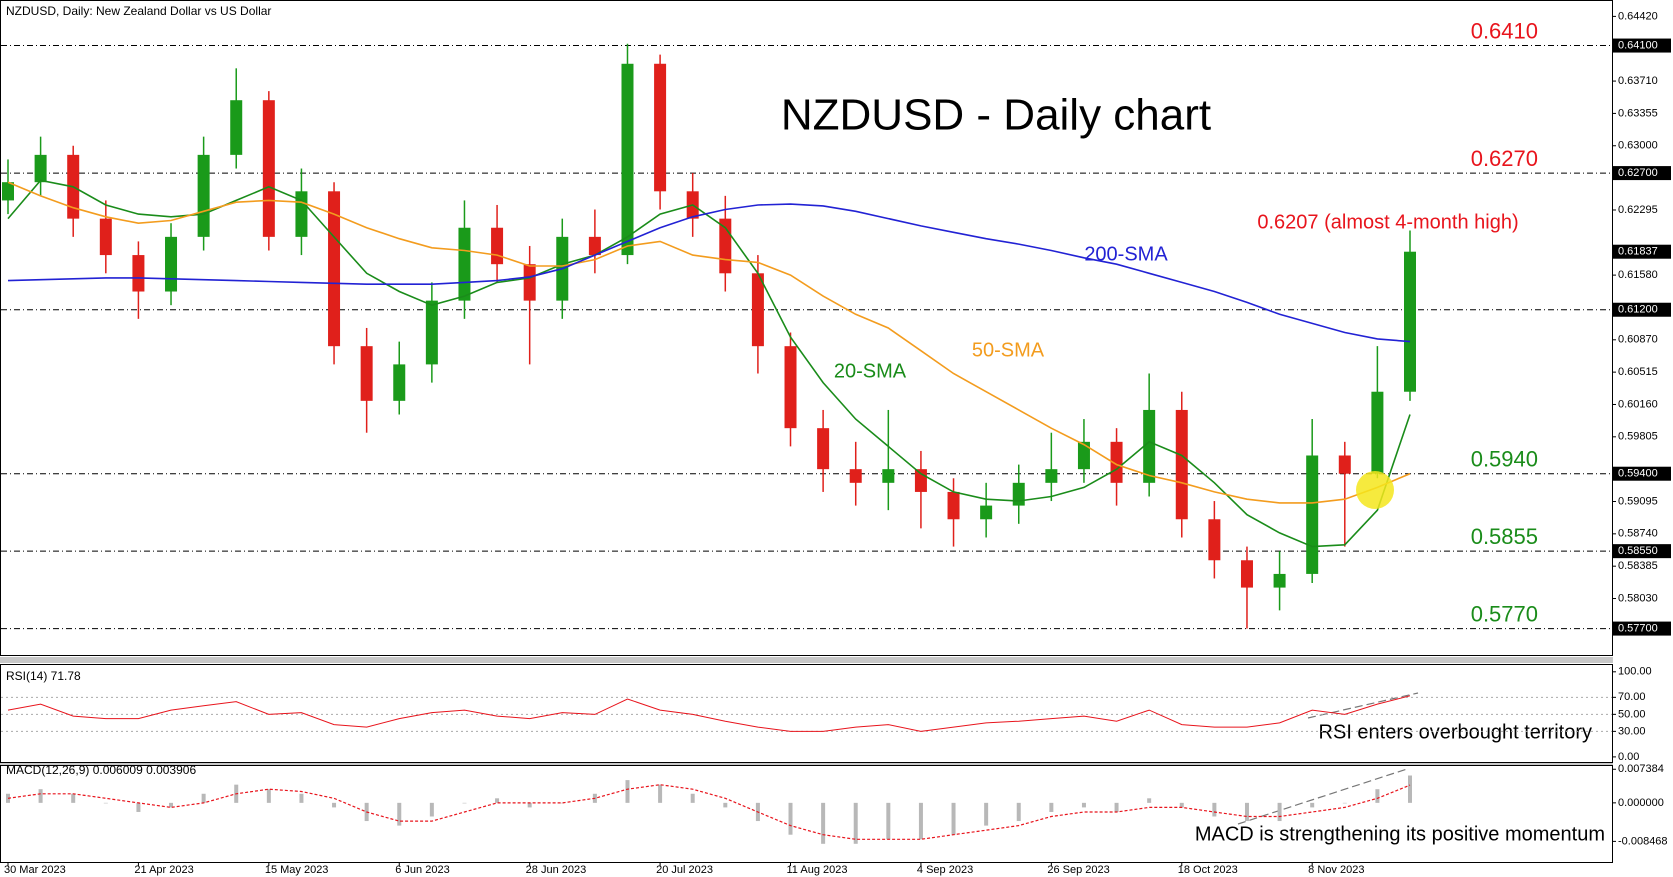 The width and height of the screenshot is (1673, 877). What do you see at coordinates (1322, 796) in the screenshot?
I see `macd-trendline` at bounding box center [1322, 796].